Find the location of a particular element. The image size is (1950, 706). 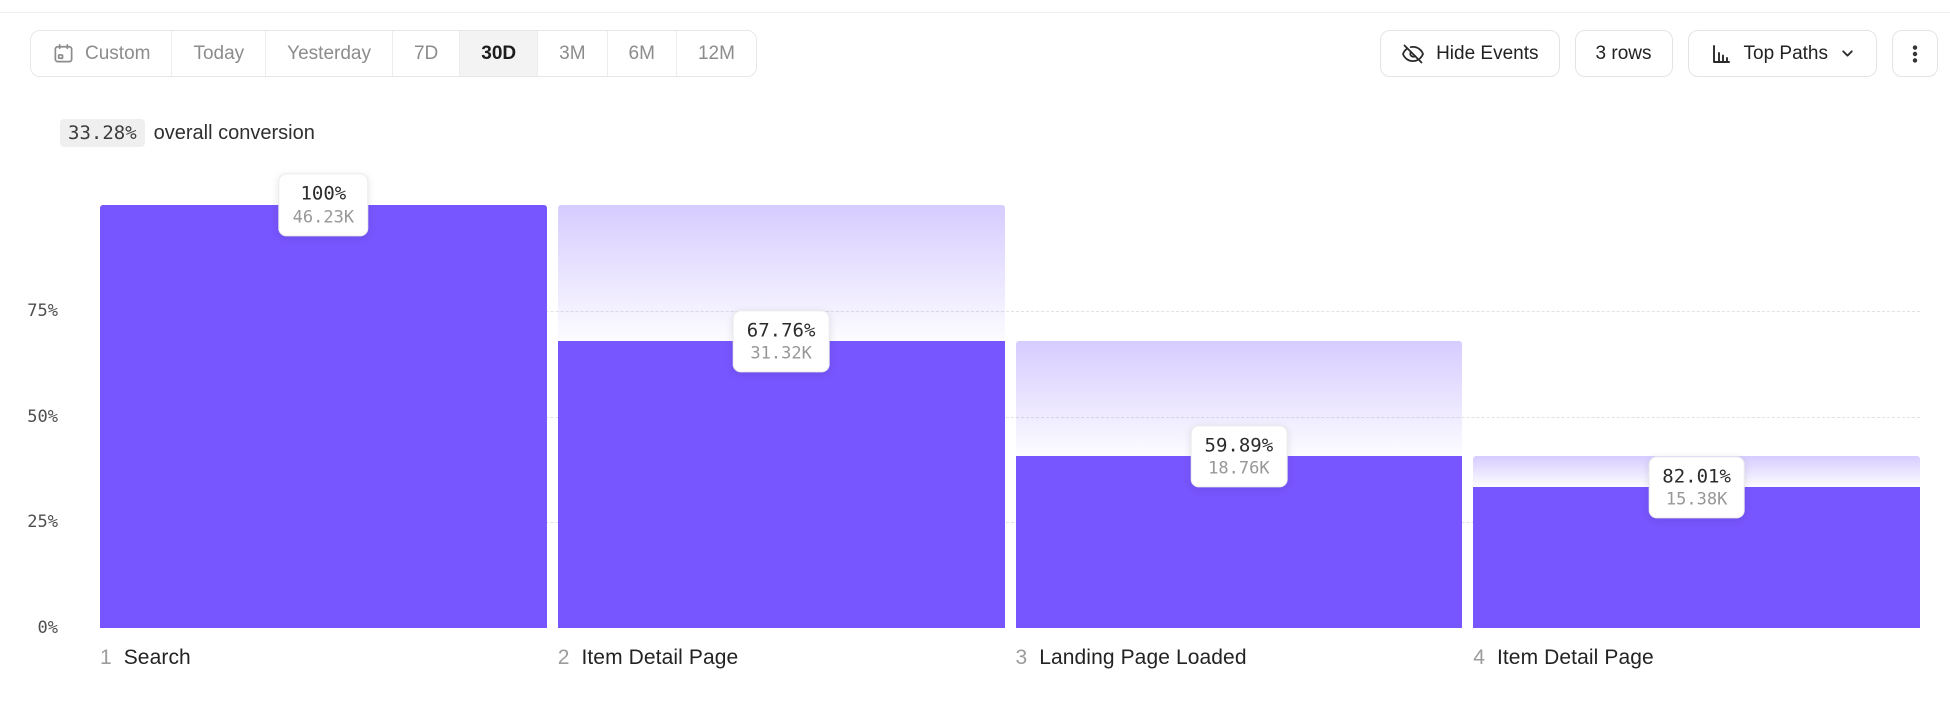

date-range-control: Custom Today Yesterday 7D 30D 3M 6M 12M is located at coordinates (393, 53).